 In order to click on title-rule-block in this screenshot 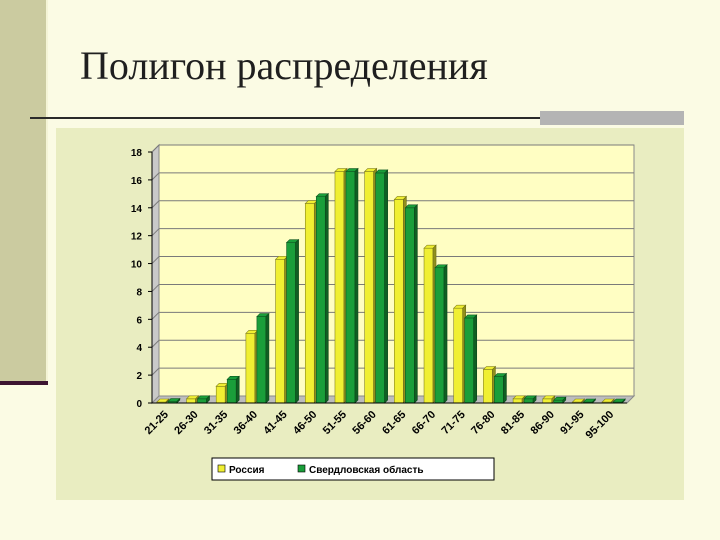, I will do `click(612, 118)`.